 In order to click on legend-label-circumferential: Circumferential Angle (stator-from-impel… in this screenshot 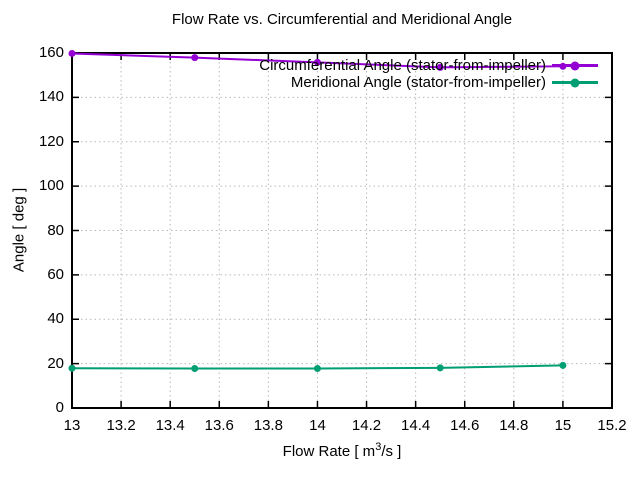, I will do `click(402, 65)`.